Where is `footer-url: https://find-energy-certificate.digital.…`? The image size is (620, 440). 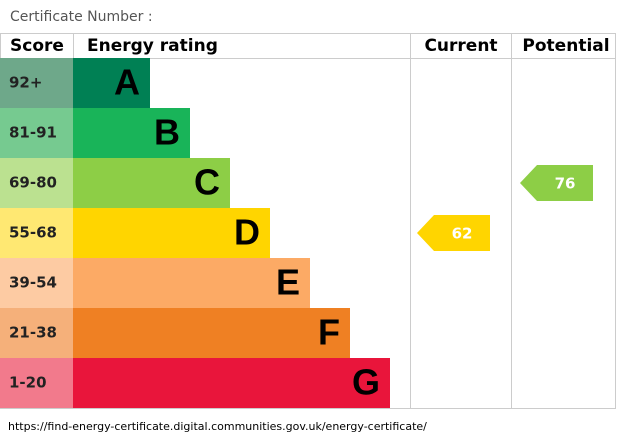
footer-url: https://find-energy-certificate.digital.… is located at coordinates (217, 426).